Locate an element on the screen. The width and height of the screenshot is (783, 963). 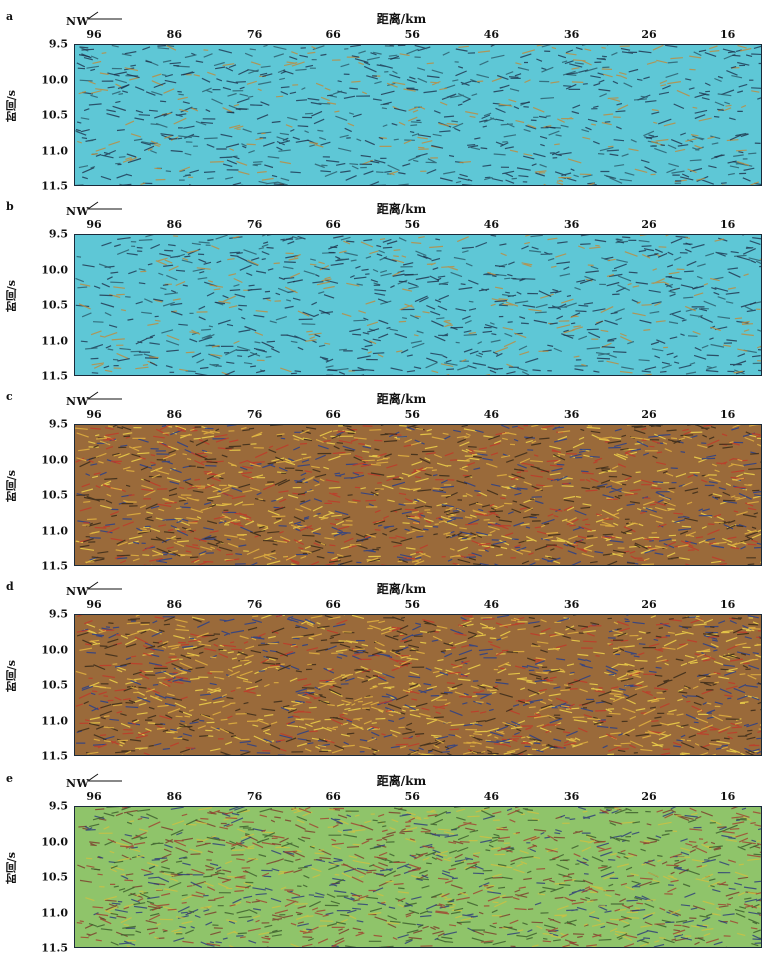
panel-letter: c is located at coordinates (9, 396).